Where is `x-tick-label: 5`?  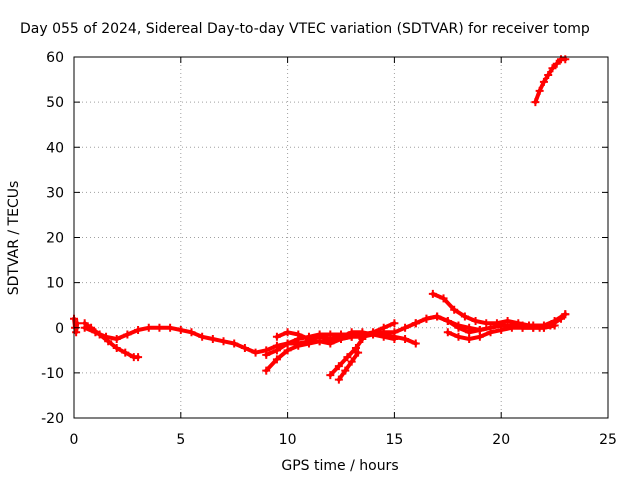
x-tick-label: 5 is located at coordinates (180, 440).